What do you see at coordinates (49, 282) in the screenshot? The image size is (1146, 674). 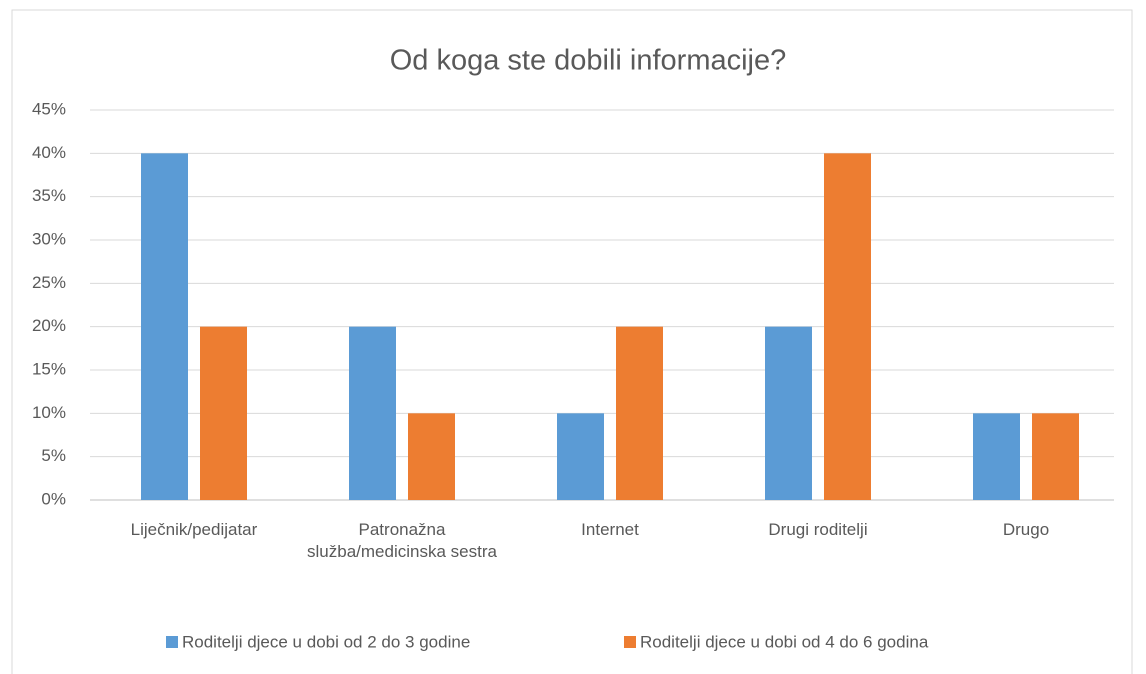 I see `y-tick-label: 25%` at bounding box center [49, 282].